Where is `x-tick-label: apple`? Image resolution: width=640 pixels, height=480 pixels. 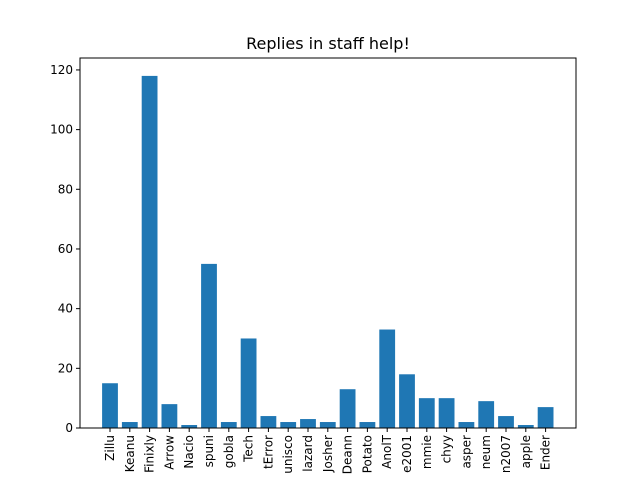
x-tick-label: apple is located at coordinates (526, 451).